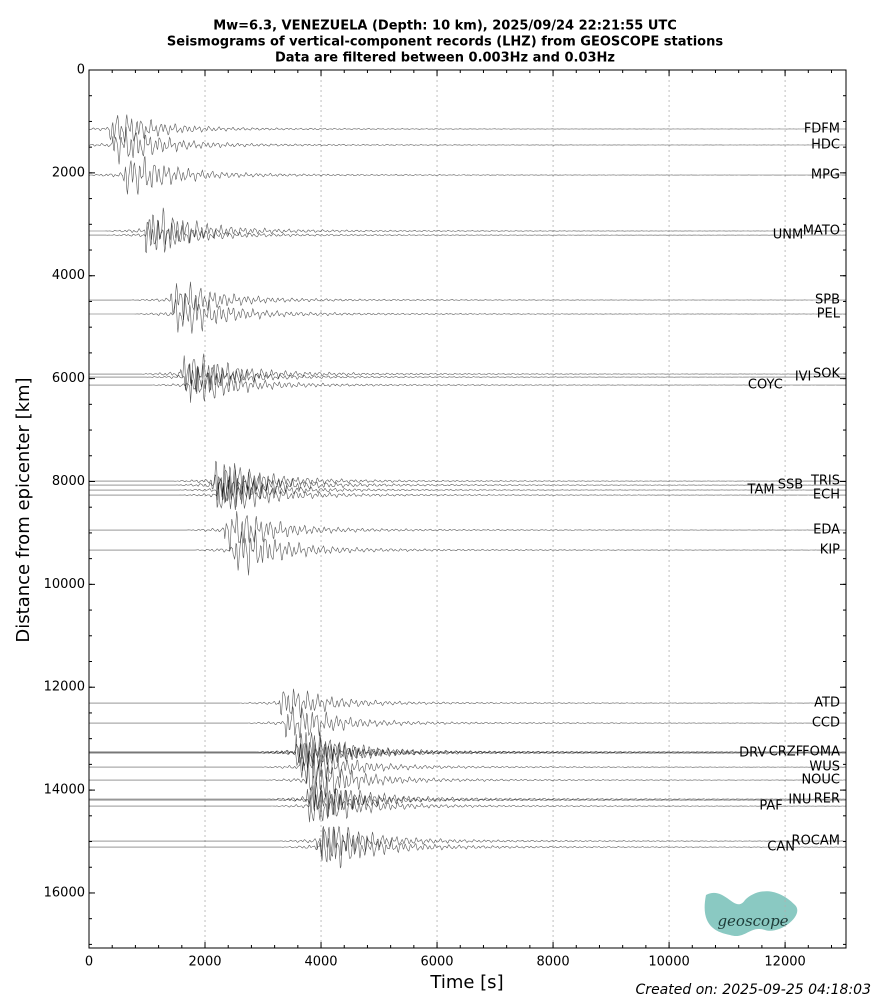 This screenshot has width=890, height=1004. Describe the element at coordinates (466, 982) in the screenshot. I see `x-axis-label: Time [s]` at that location.